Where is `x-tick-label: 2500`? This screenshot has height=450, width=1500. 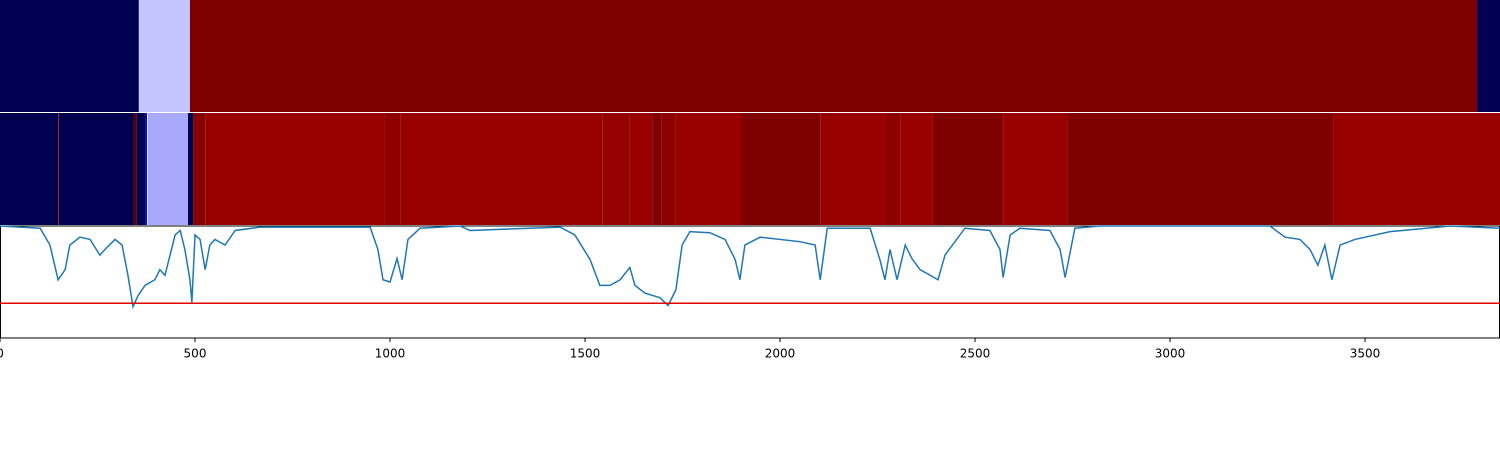 x-tick-label: 2500 is located at coordinates (975, 354).